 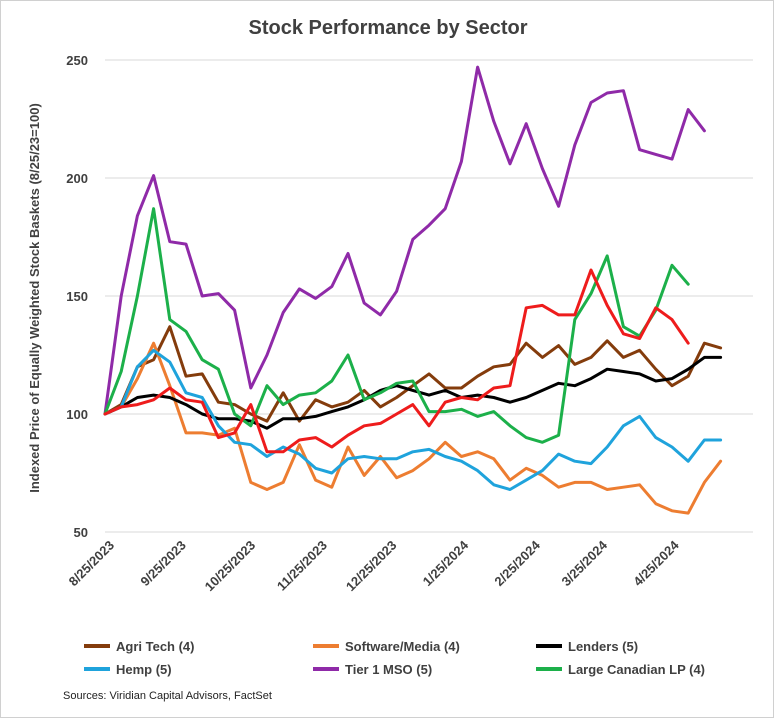 What do you see at coordinates (302, 566) in the screenshot?
I see `x-tick-label: 11/25/2023` at bounding box center [302, 566].